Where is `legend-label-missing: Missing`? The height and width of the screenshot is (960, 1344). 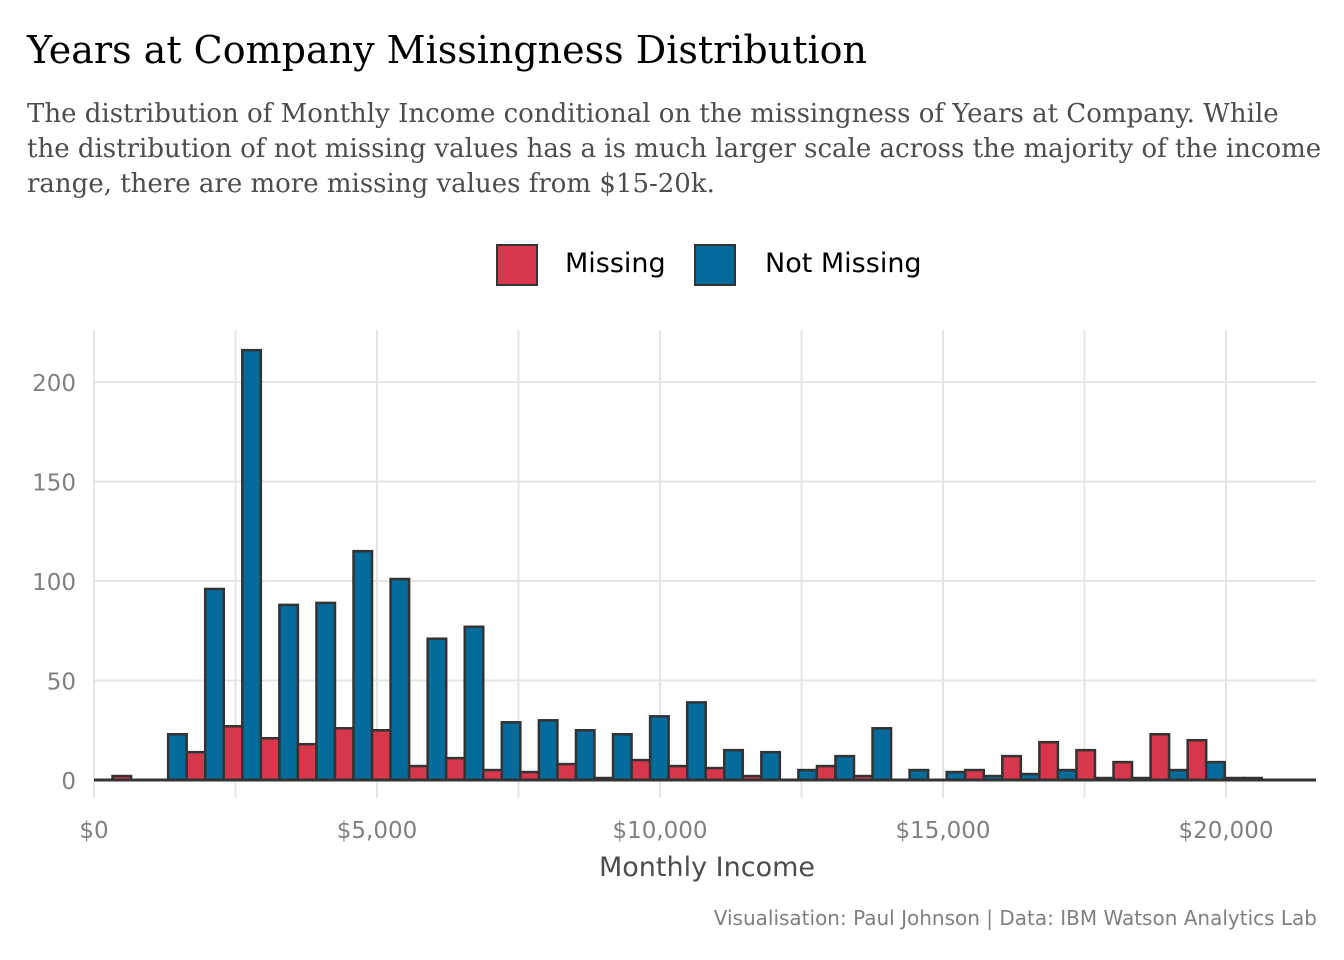 legend-label-missing: Missing is located at coordinates (615, 263).